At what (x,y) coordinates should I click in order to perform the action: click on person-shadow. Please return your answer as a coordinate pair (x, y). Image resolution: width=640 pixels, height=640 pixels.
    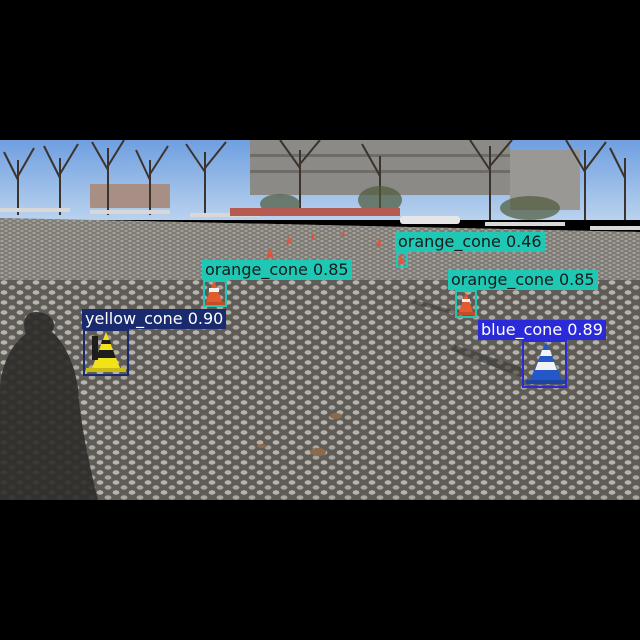
    Looking at the image, I should click on (49, 406).